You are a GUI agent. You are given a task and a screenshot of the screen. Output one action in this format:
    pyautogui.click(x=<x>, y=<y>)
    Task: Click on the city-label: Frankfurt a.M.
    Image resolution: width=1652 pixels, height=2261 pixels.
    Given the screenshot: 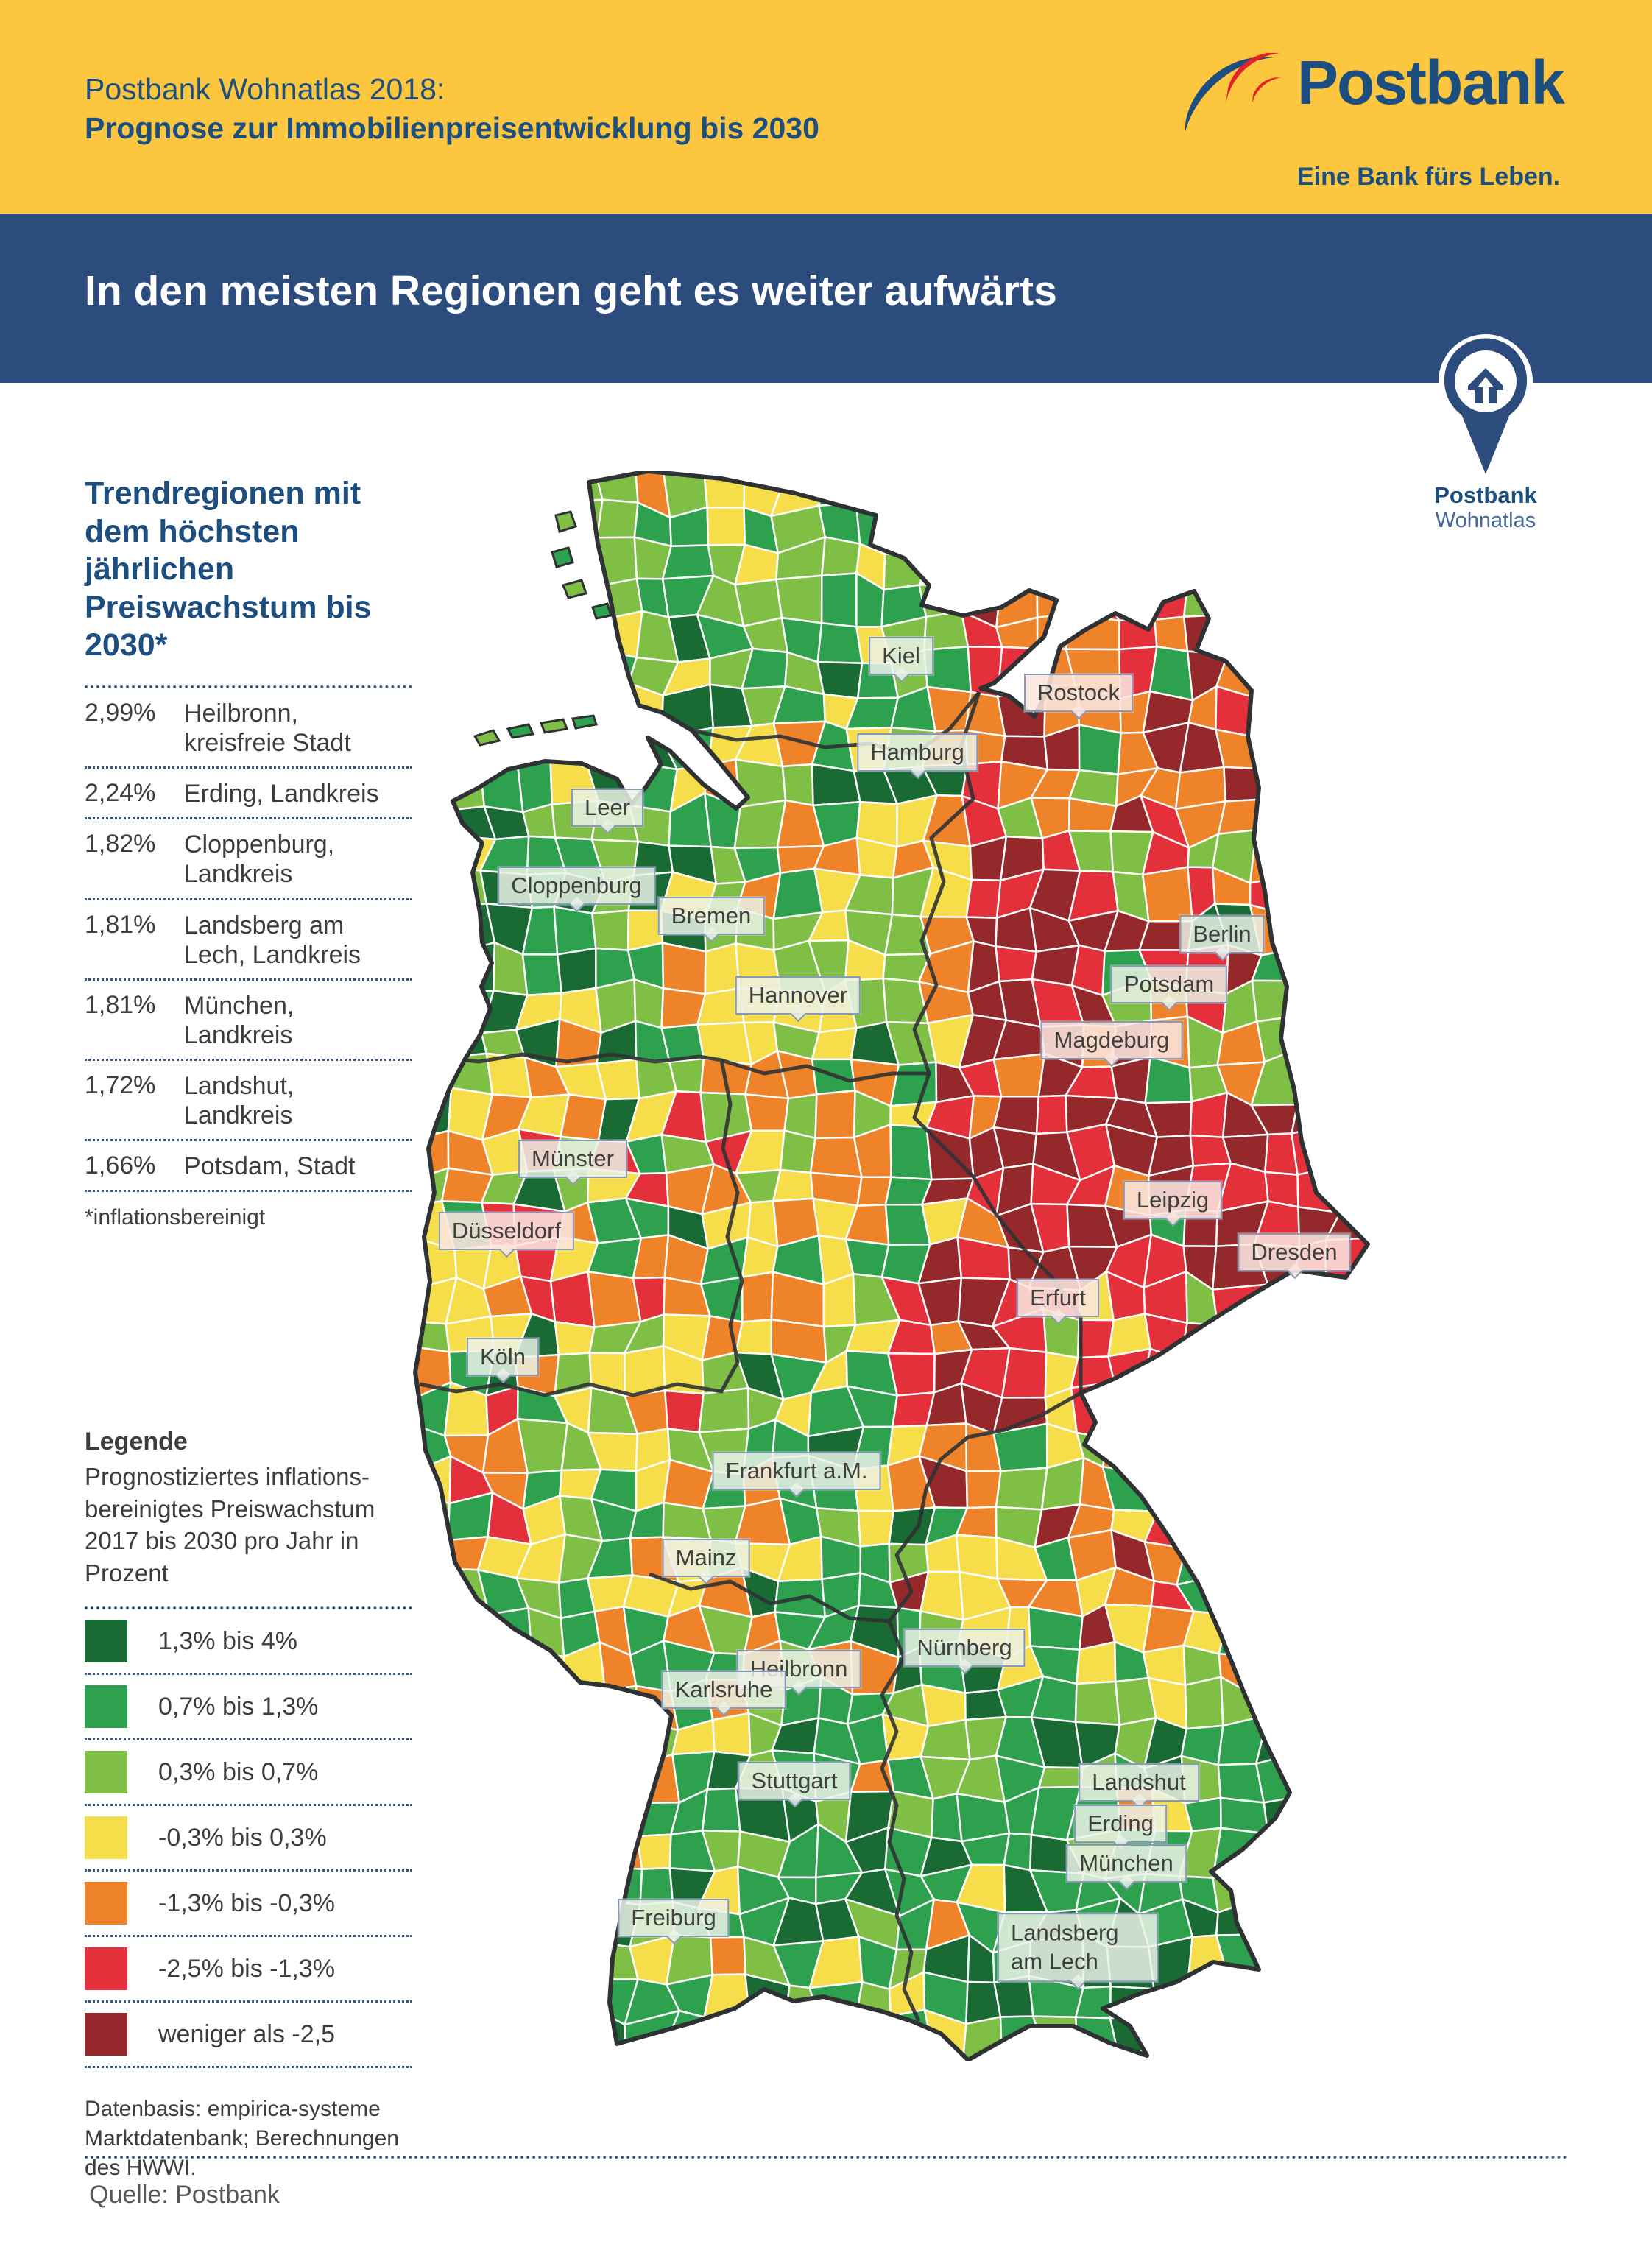 What is the action you would take?
    pyautogui.click(x=796, y=1471)
    